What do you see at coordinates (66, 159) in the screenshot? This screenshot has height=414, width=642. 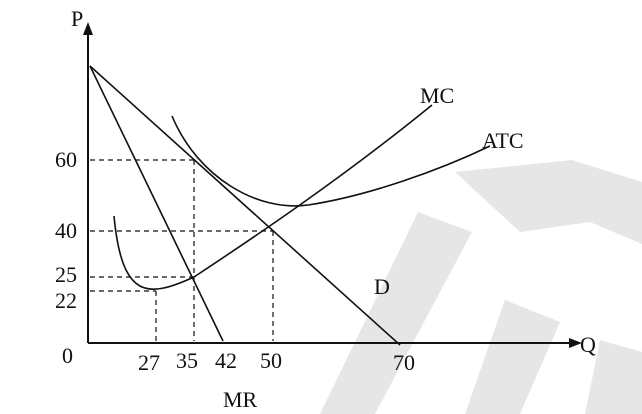 I see `y-tick-label: 60` at bounding box center [66, 159].